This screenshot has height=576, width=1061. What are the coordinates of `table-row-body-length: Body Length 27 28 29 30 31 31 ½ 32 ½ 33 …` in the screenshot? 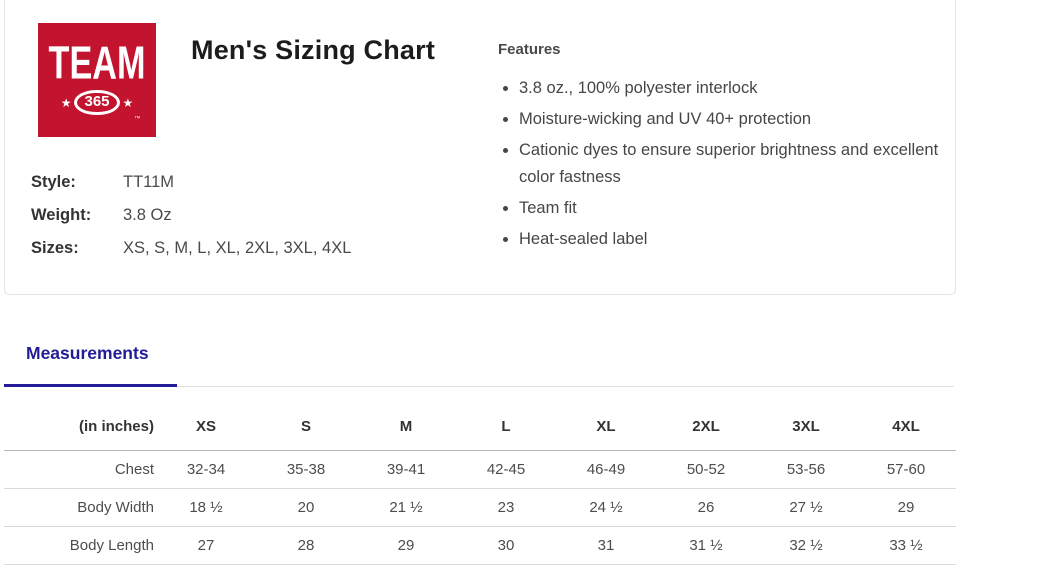 It's located at (480, 545).